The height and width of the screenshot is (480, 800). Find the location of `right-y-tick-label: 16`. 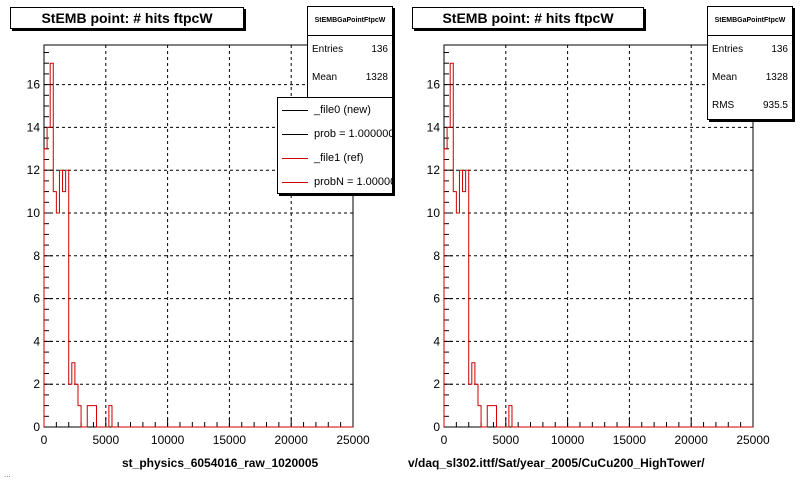

right-y-tick-label: 16 is located at coordinates (434, 85).